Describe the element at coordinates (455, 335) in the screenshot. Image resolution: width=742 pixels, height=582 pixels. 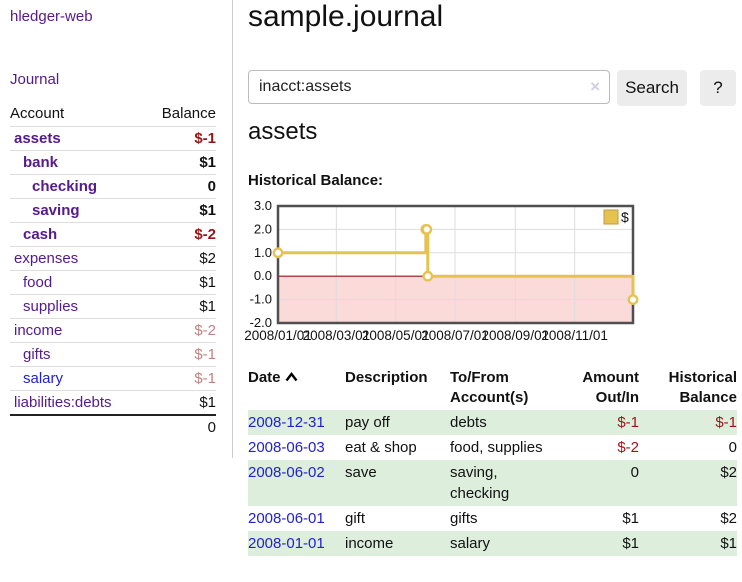
I see `x-axis-tick-label: 2008/07/01` at that location.